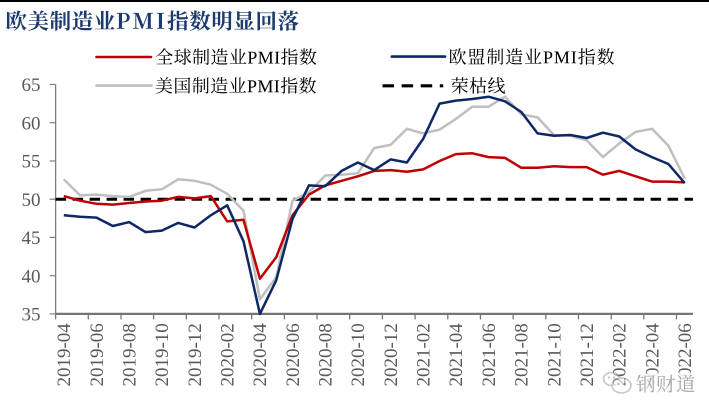 The height and width of the screenshot is (419, 709). Describe the element at coordinates (424, 354) in the screenshot. I see `svg-text: 2021-02` at that location.